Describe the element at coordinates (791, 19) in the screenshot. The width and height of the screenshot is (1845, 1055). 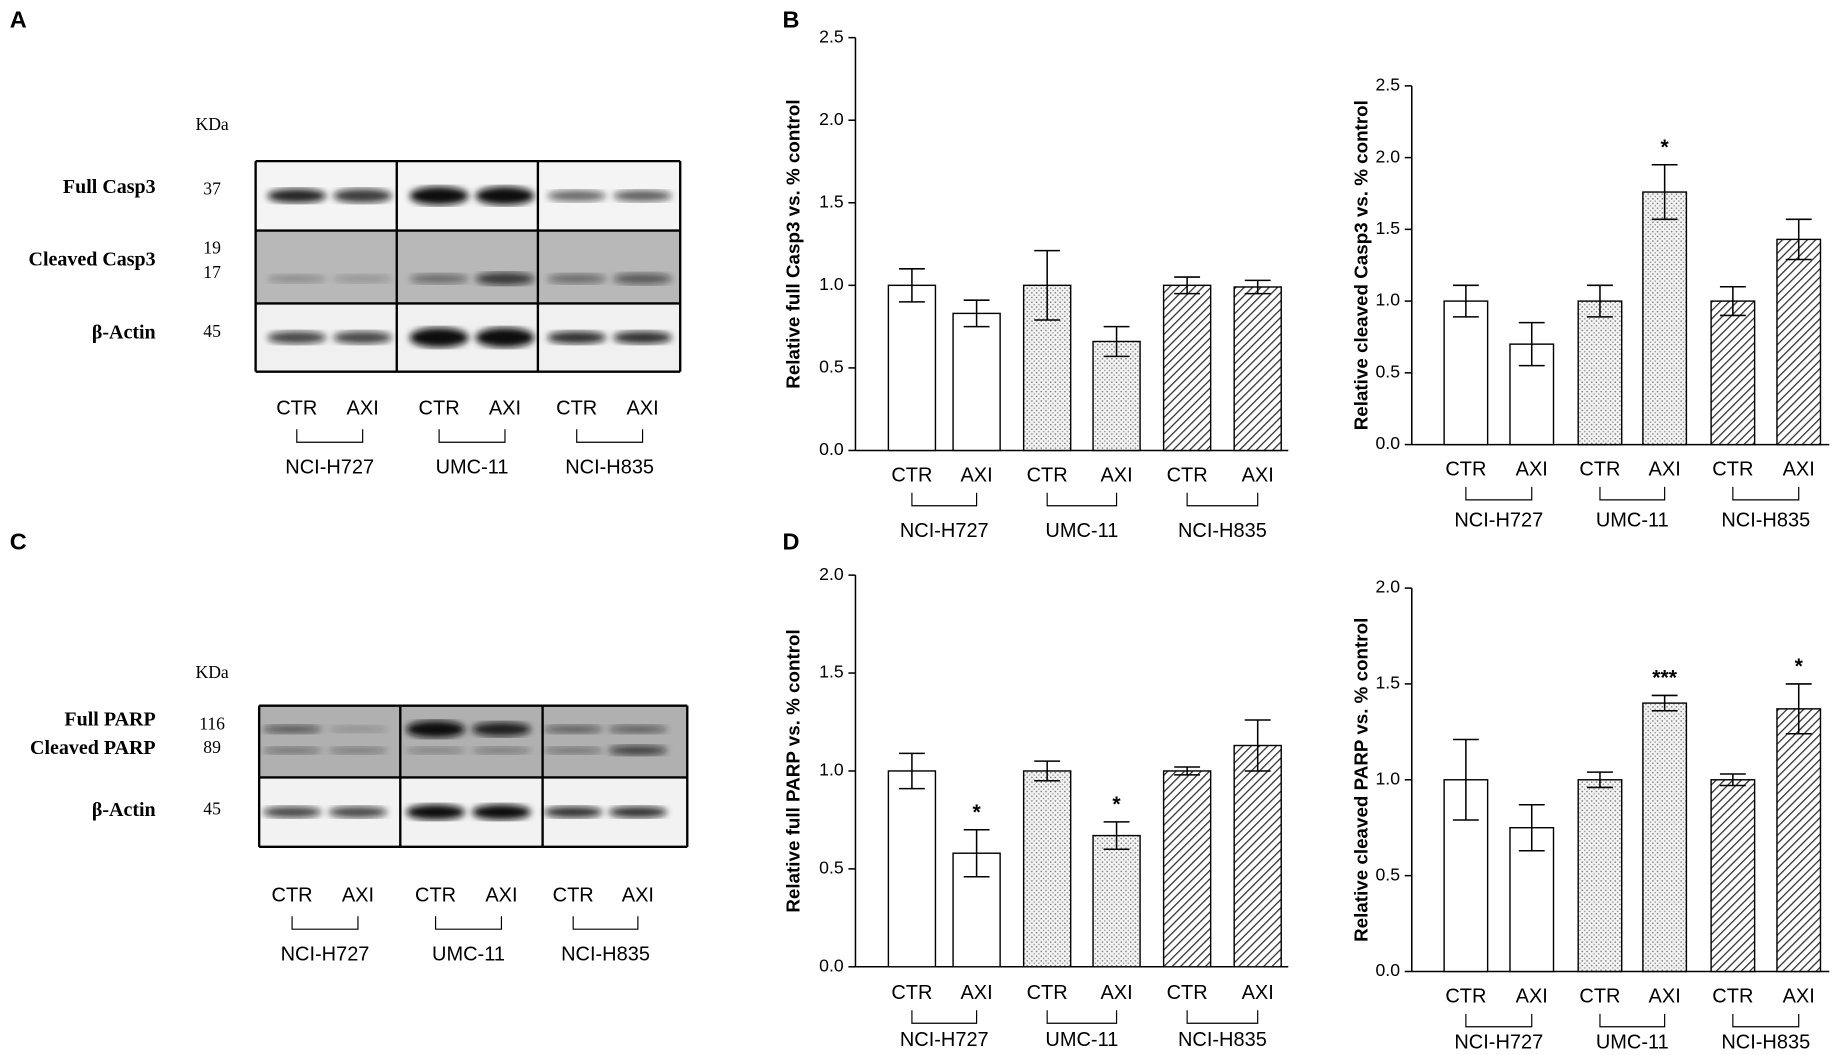
I see `panel-label: B` at that location.